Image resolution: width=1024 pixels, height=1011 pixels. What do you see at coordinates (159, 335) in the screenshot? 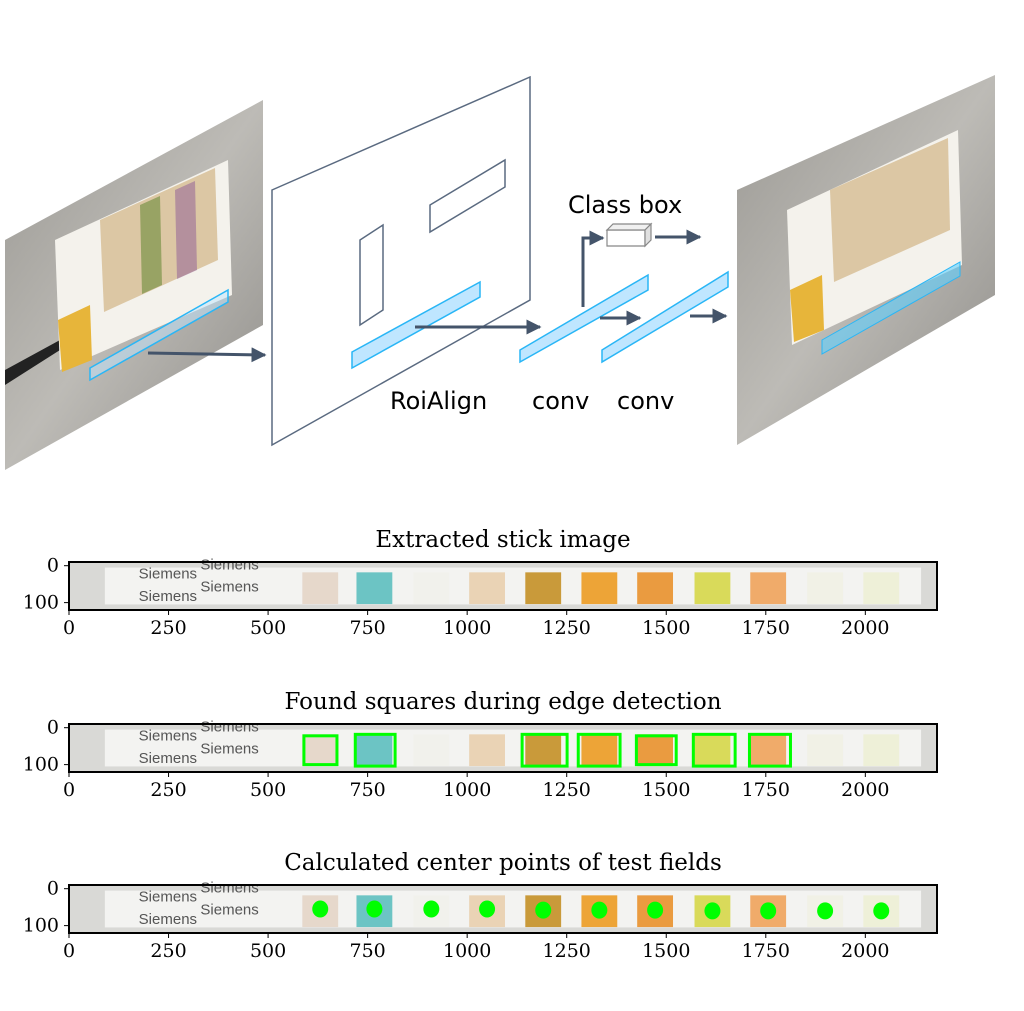
I see `roi-box-input` at bounding box center [159, 335].